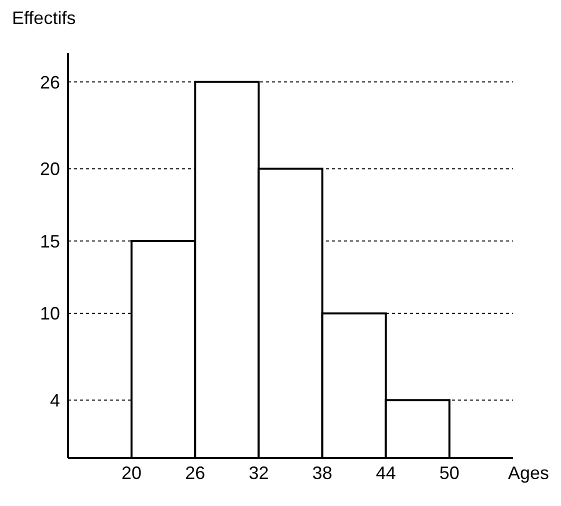 The height and width of the screenshot is (506, 561). Describe the element at coordinates (50, 169) in the screenshot. I see `y-tick-label: 20` at that location.